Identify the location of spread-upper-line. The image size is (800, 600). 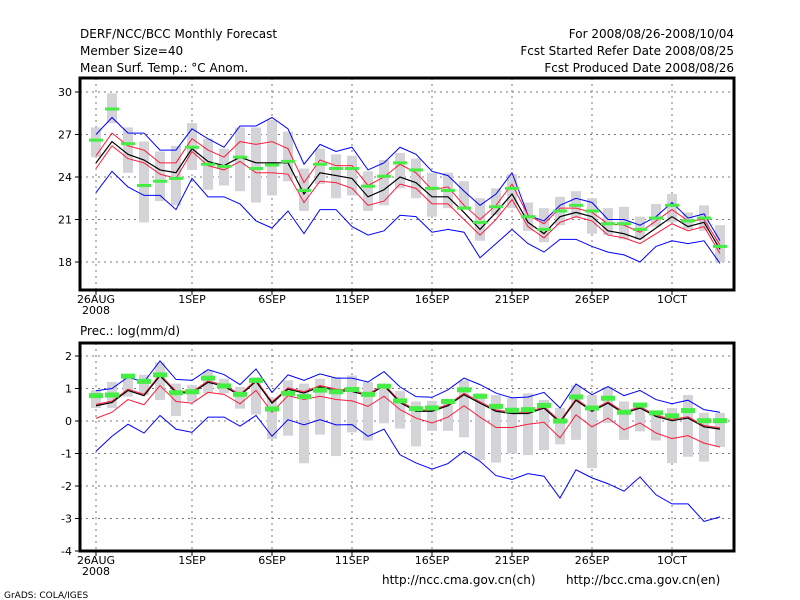
(408, 401).